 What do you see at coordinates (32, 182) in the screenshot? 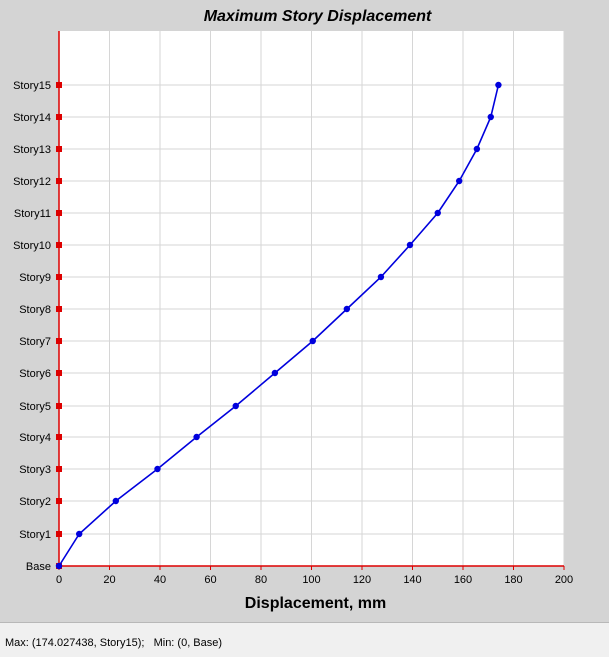
I see `y-tick-label: Story12` at bounding box center [32, 182].